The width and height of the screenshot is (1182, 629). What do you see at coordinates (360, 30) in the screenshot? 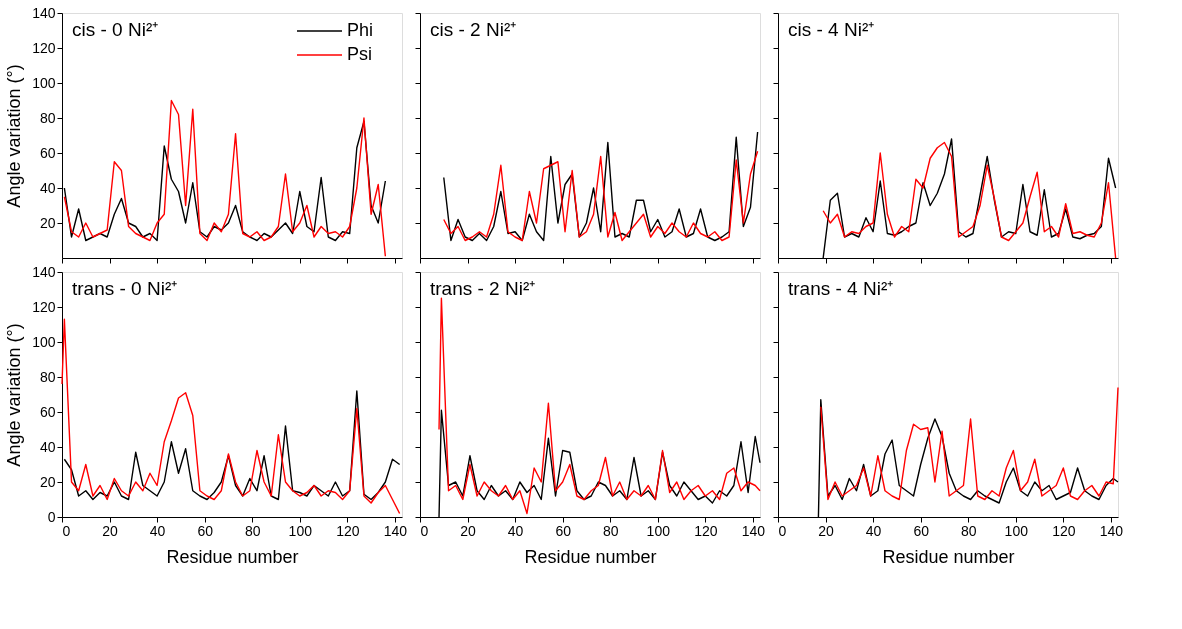
I see `legend-label: Phi` at bounding box center [360, 30].